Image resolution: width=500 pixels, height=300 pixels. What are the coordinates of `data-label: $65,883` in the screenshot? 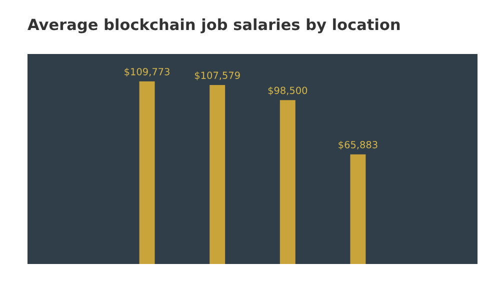 It's located at (358, 145).